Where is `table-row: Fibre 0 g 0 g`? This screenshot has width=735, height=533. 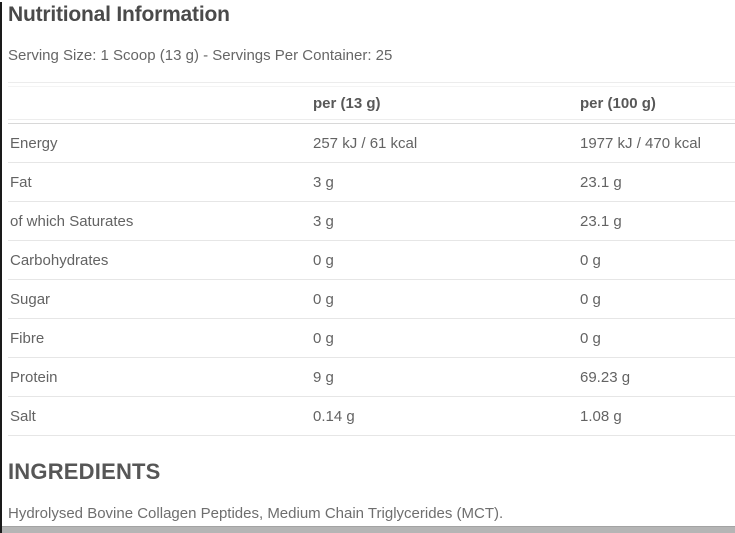
table-row: Fibre 0 g 0 g is located at coordinates (371, 338).